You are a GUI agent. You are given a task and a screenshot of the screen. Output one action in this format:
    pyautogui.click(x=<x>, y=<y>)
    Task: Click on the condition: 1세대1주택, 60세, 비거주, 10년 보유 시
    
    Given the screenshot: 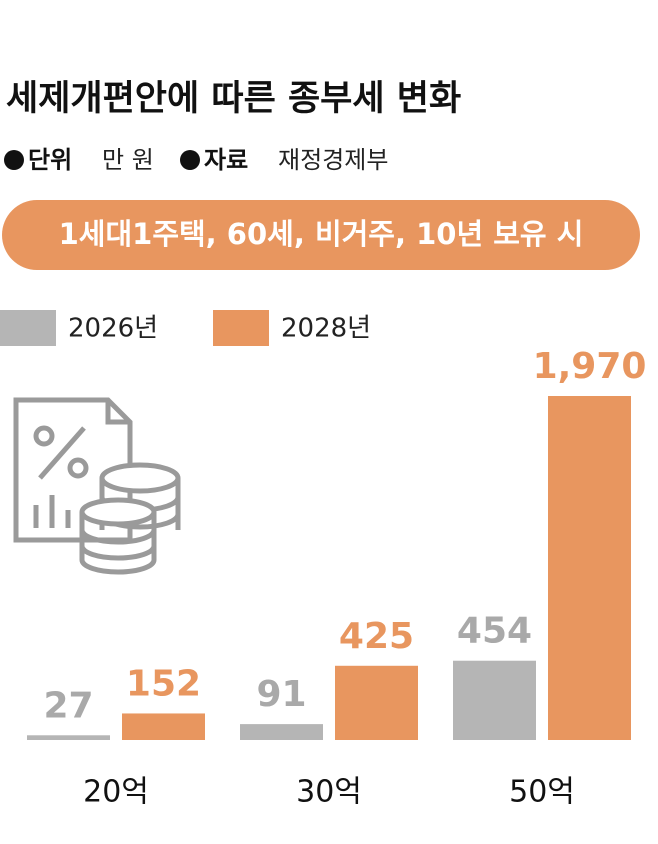 What is the action you would take?
    pyautogui.click(x=321, y=234)
    